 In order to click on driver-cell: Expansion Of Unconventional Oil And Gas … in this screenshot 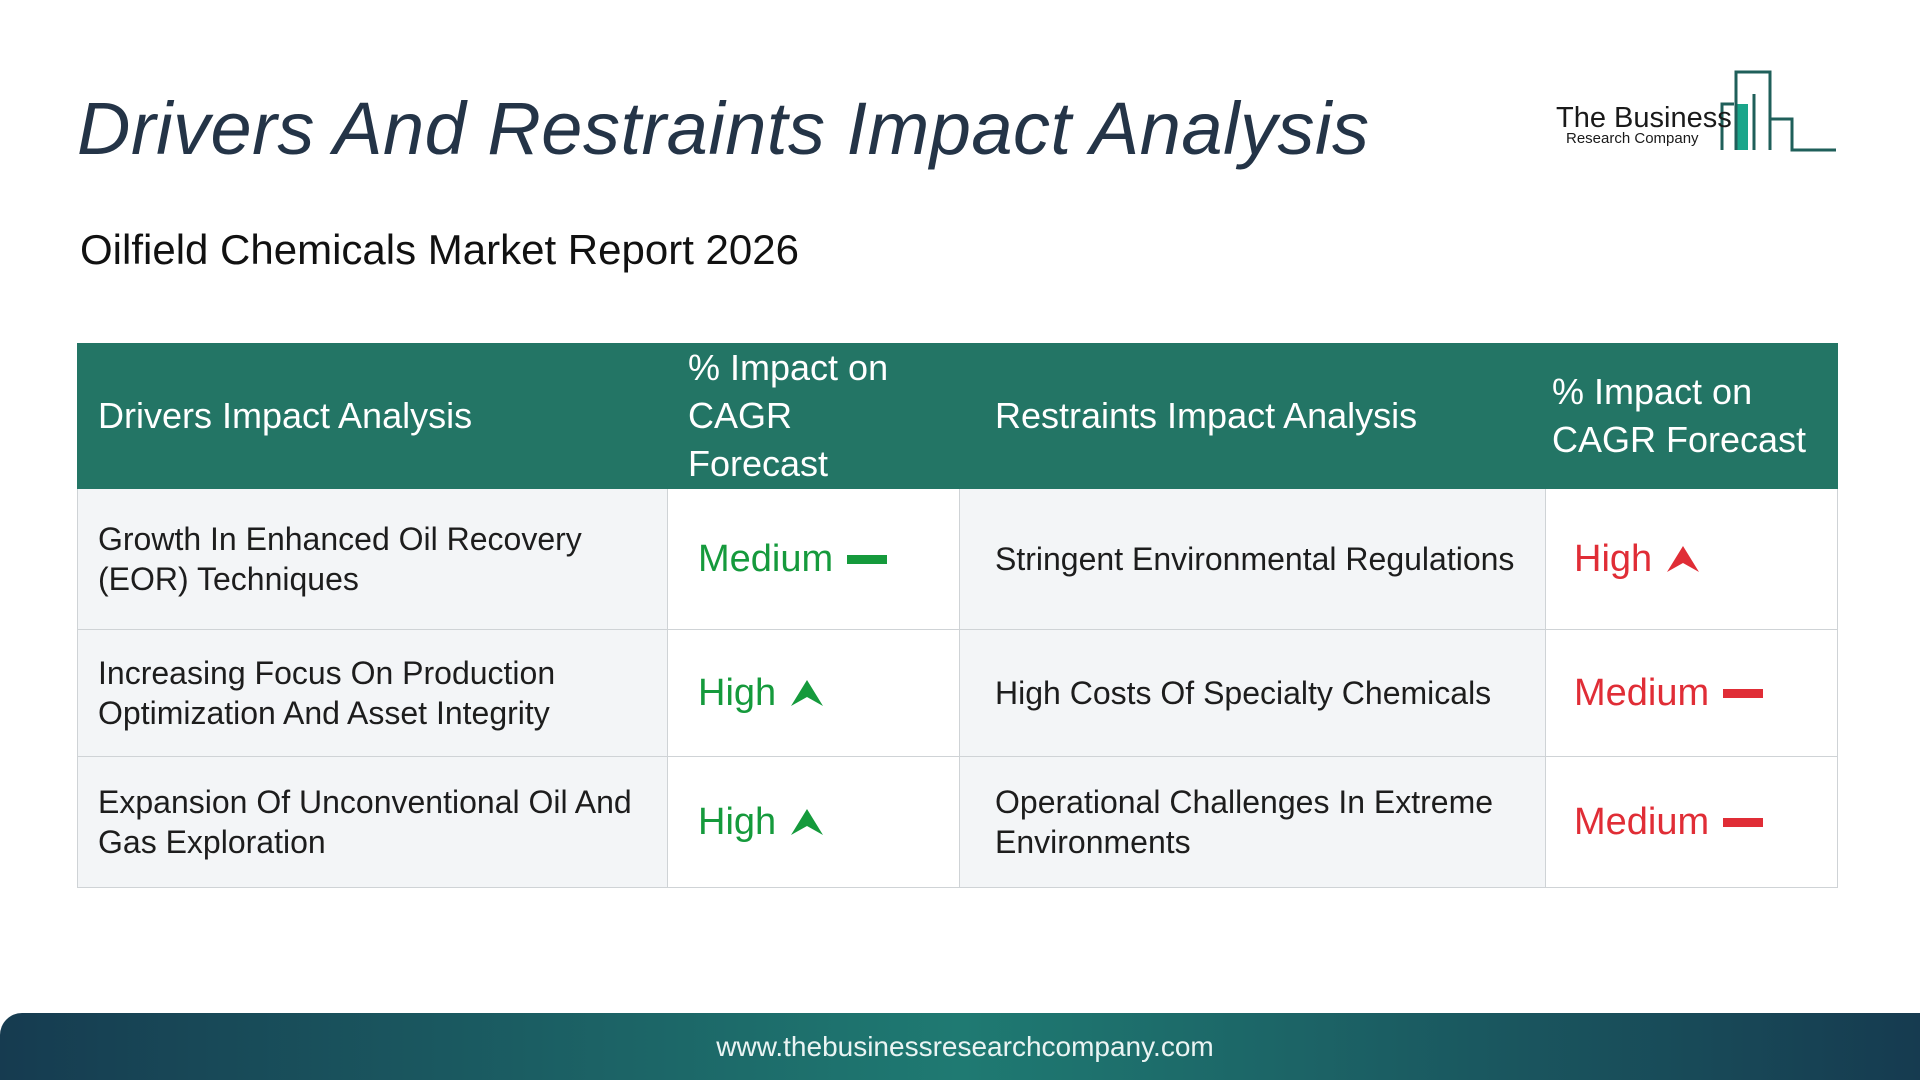, I will do `click(372, 822)`.